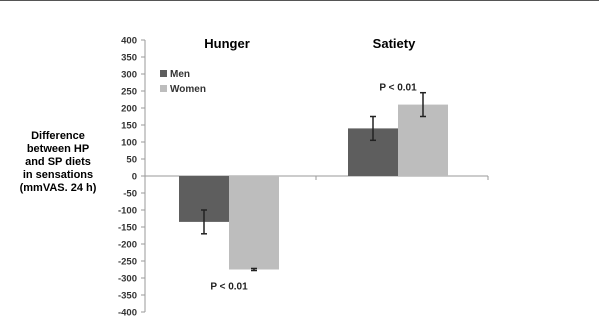  What do you see at coordinates (129, 126) in the screenshot?
I see `y-tick-label: 150` at bounding box center [129, 126].